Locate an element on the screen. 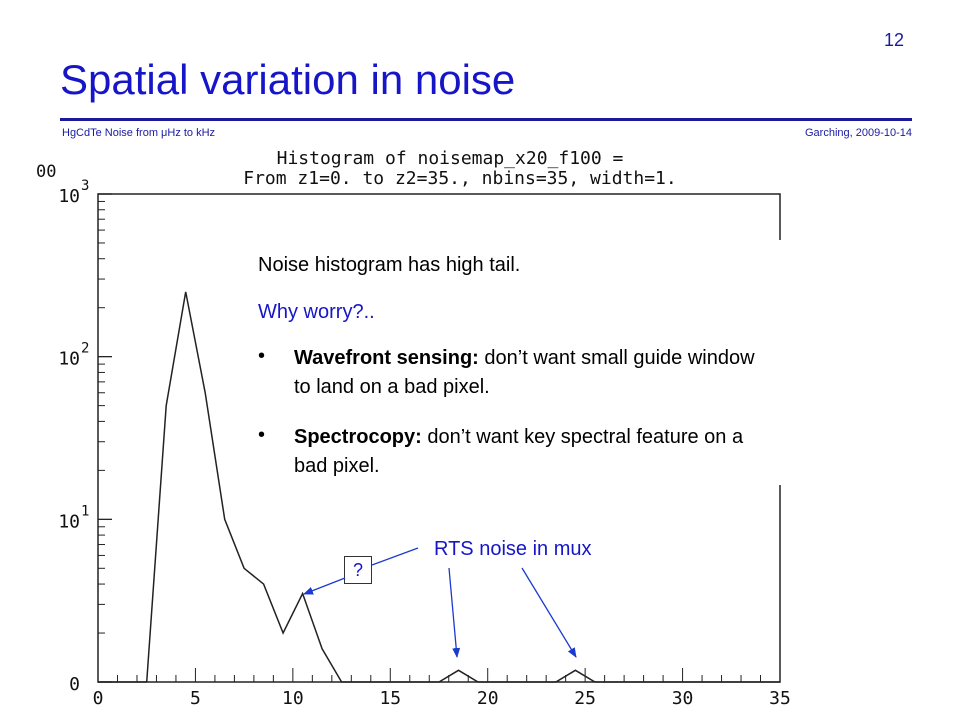  slide-title: Spatial variation in noise is located at coordinates (288, 79).